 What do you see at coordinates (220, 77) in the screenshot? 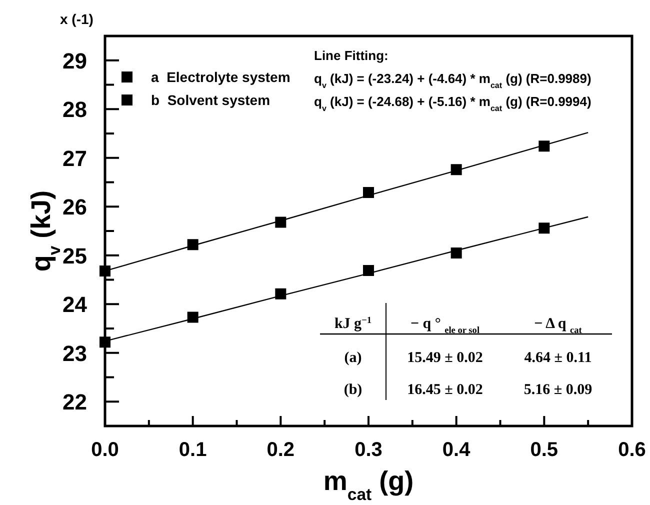
I see `legend-label: a Electrolyte system` at bounding box center [220, 77].